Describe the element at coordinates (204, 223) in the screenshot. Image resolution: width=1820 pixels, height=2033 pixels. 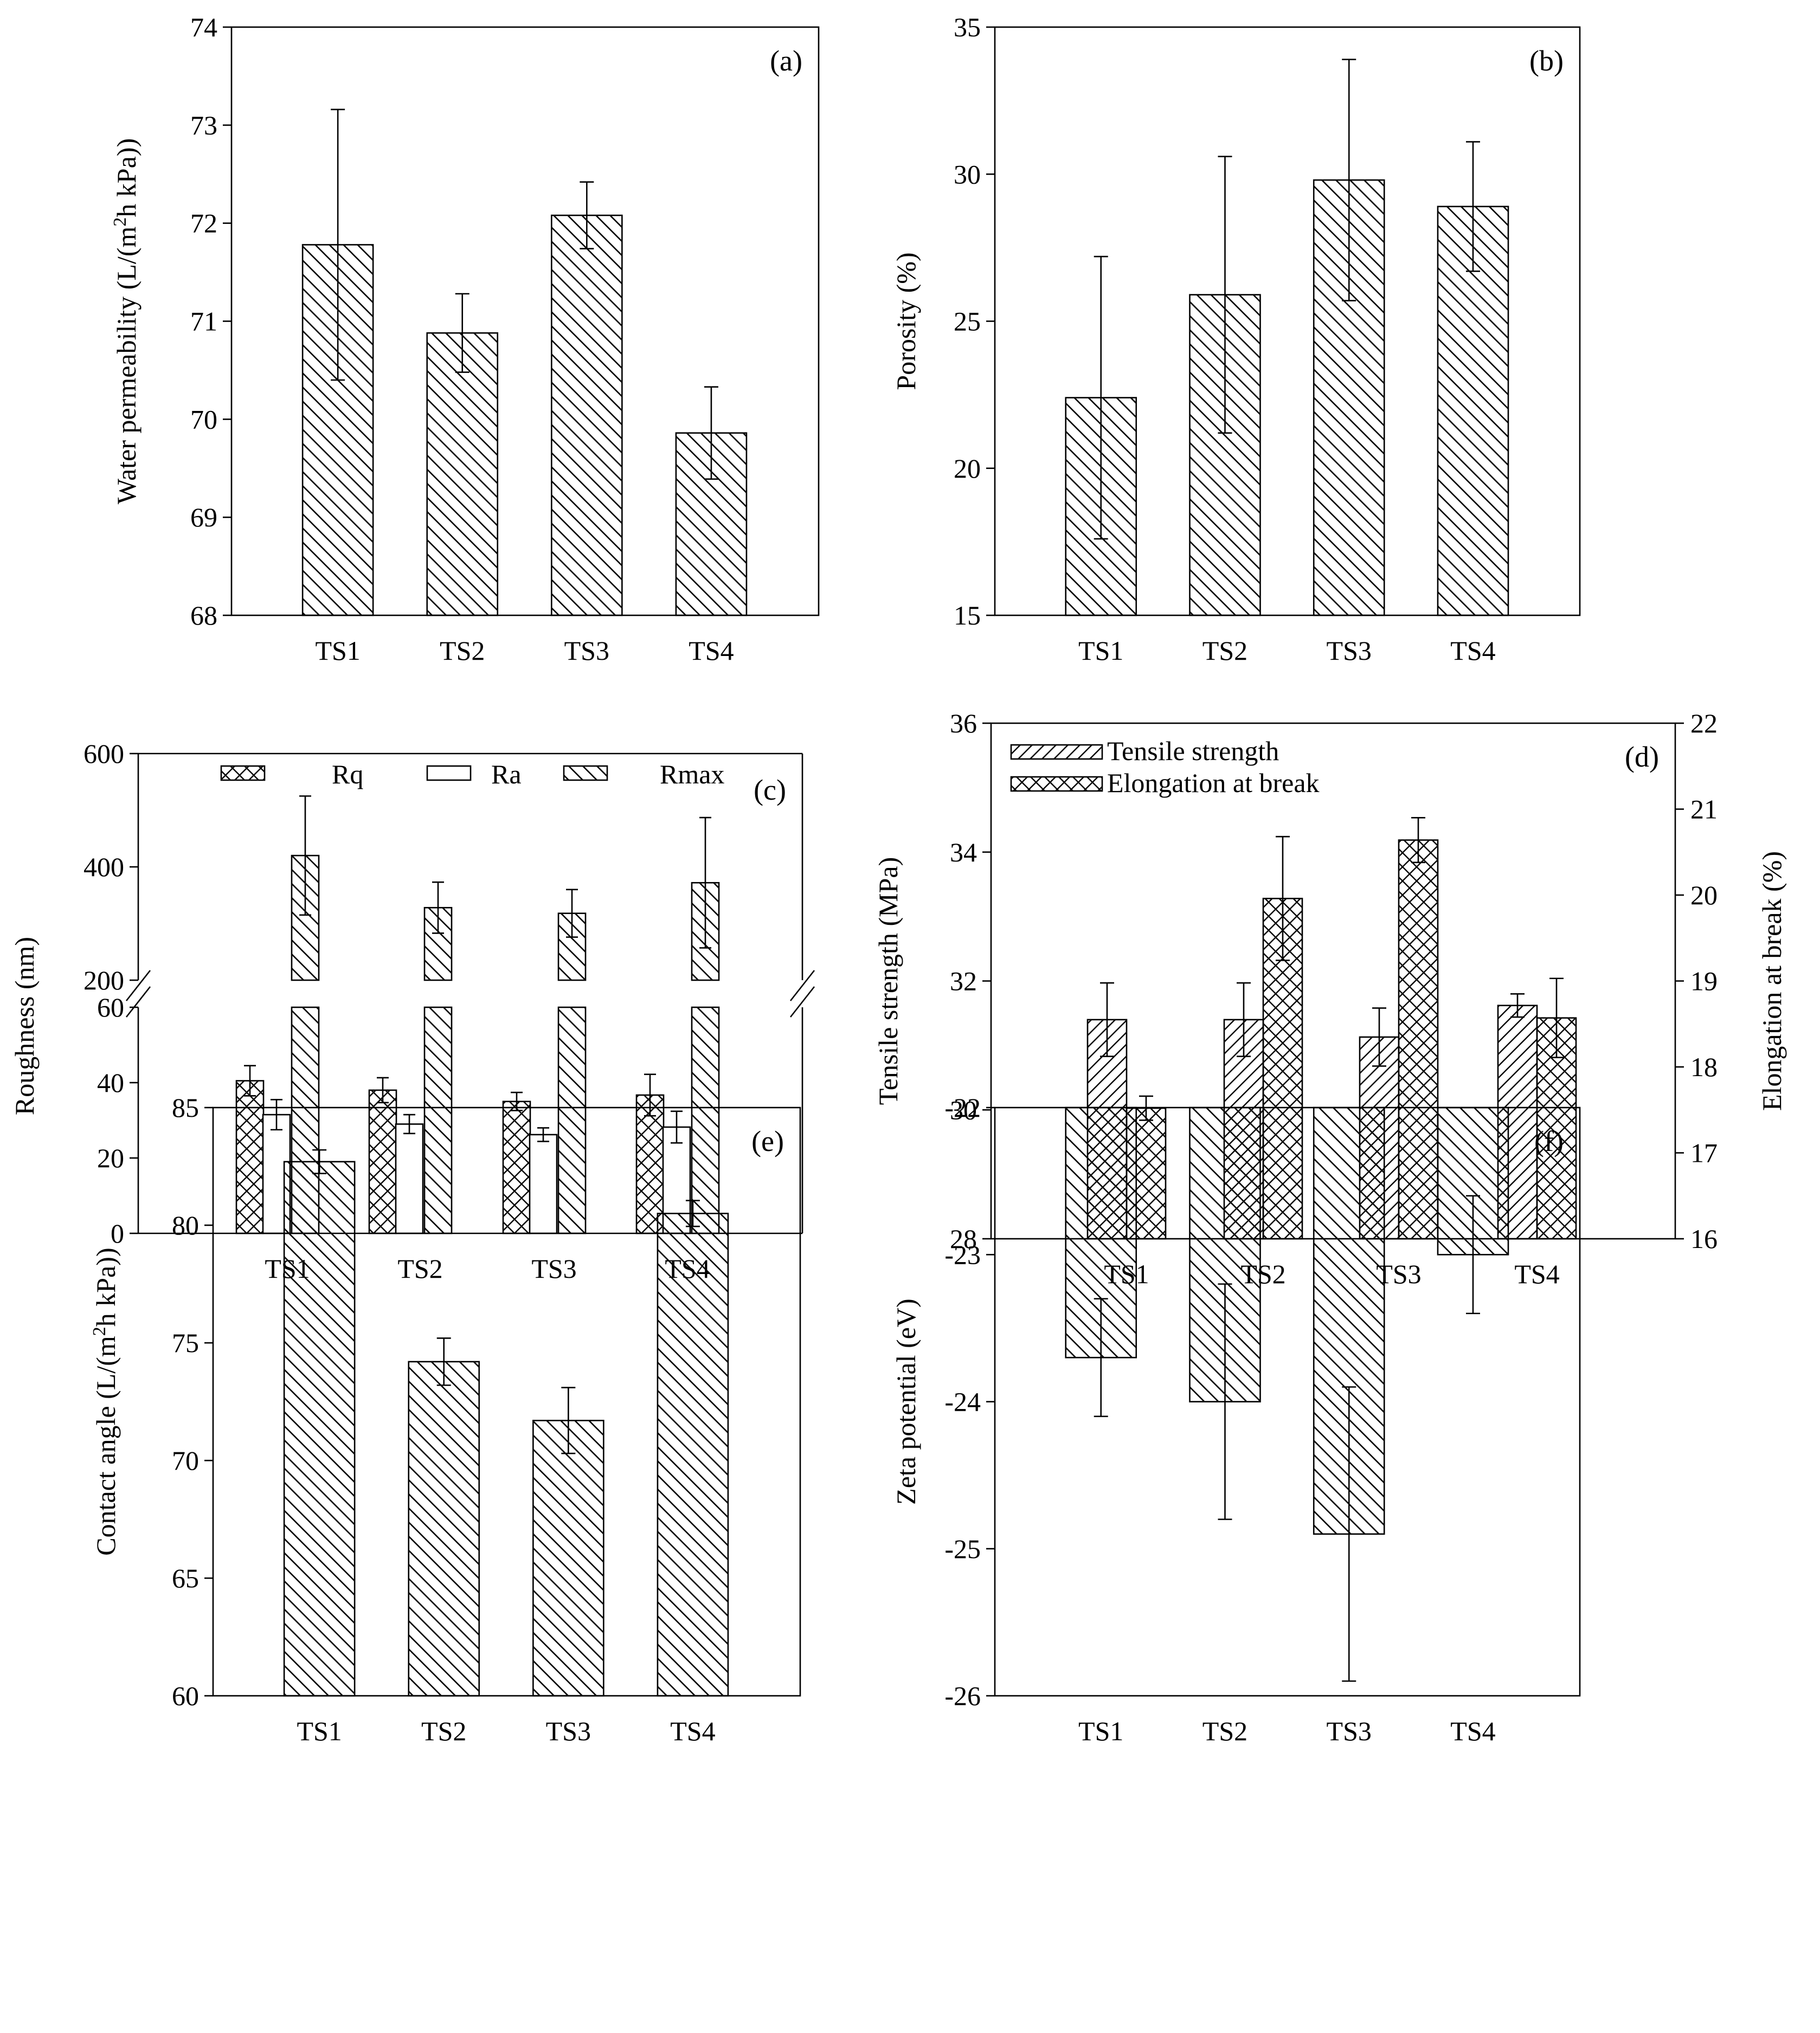
I see `y-tick-label: 72` at that location.